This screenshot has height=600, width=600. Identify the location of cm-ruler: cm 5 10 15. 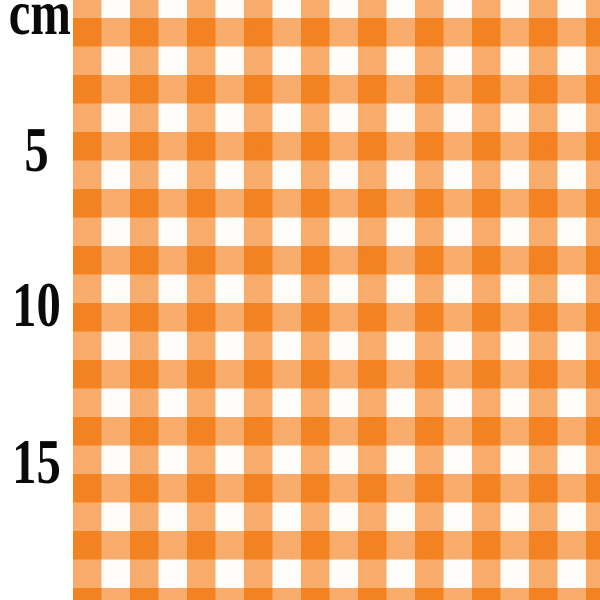
(36, 300).